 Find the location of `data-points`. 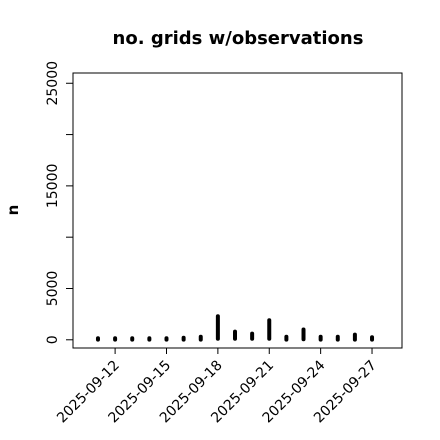

data-points is located at coordinates (235, 328).